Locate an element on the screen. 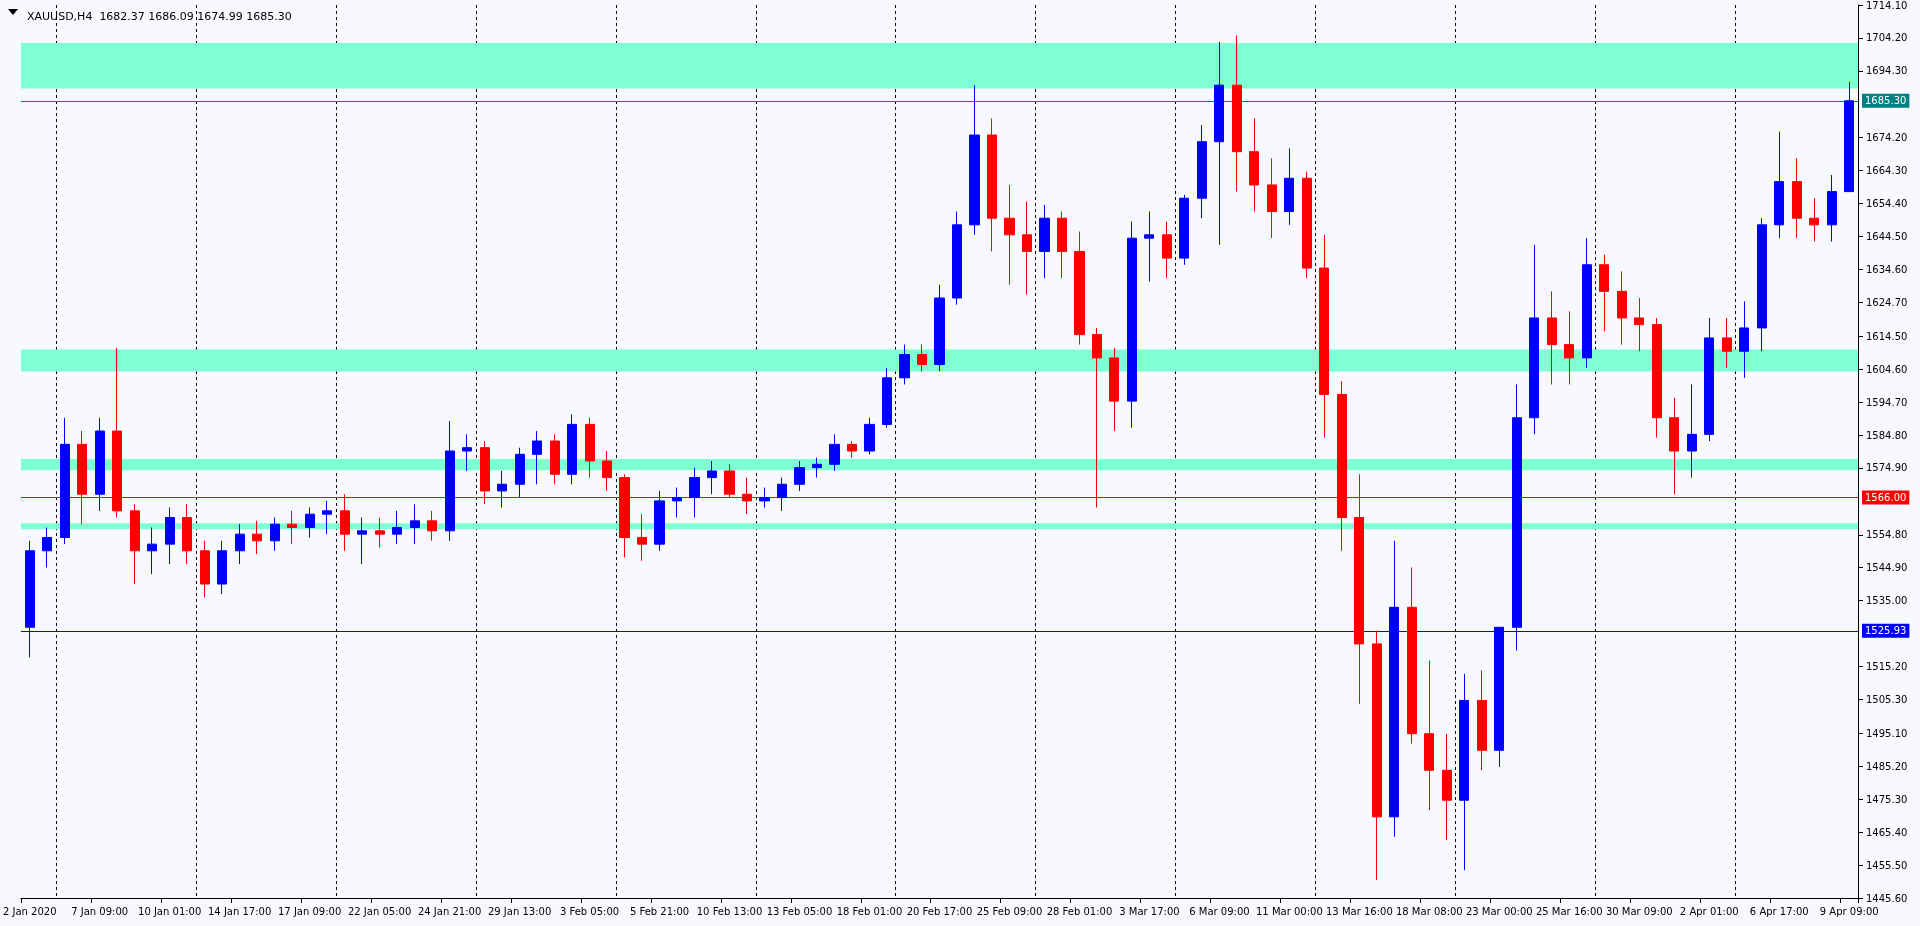 The height and width of the screenshot is (926, 1920). y-tick-label: 1604.60 is located at coordinates (1887, 369).